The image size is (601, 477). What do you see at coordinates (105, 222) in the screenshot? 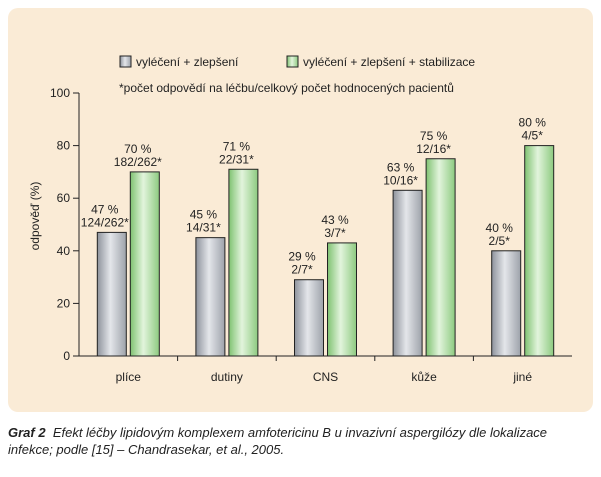
I see `data-label-fraction: 124/262*` at bounding box center [105, 222].